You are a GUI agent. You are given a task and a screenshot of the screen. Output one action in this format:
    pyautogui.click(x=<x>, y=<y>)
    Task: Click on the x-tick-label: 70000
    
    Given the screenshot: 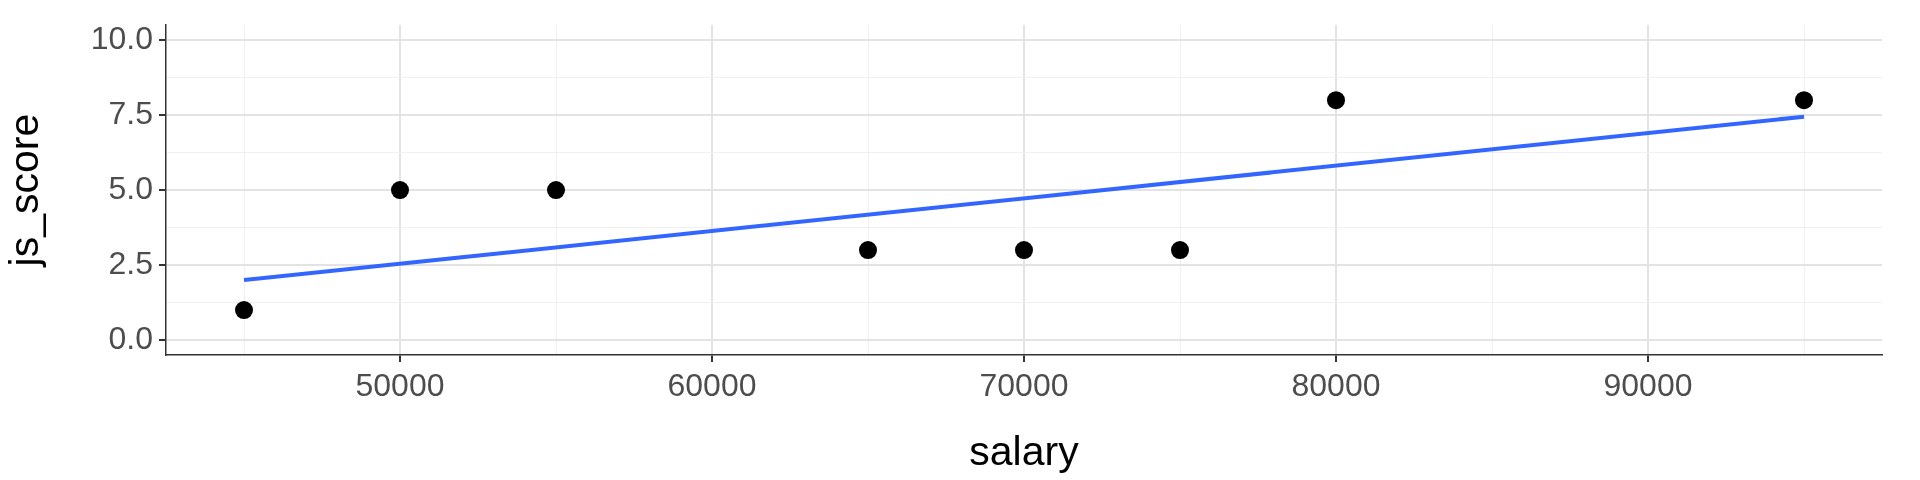 What is the action you would take?
    pyautogui.click(x=1024, y=385)
    